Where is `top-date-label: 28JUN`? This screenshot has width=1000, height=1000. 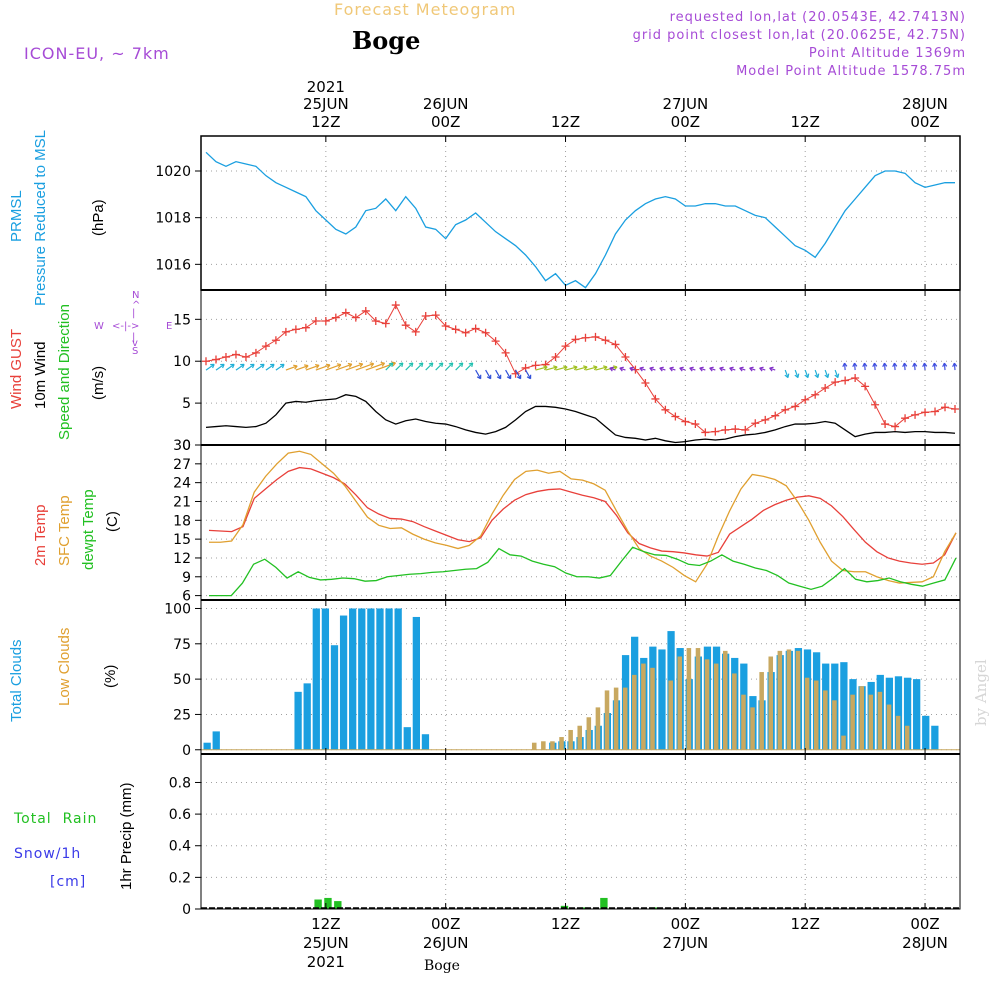
top-date-label: 28JUN is located at coordinates (925, 104).